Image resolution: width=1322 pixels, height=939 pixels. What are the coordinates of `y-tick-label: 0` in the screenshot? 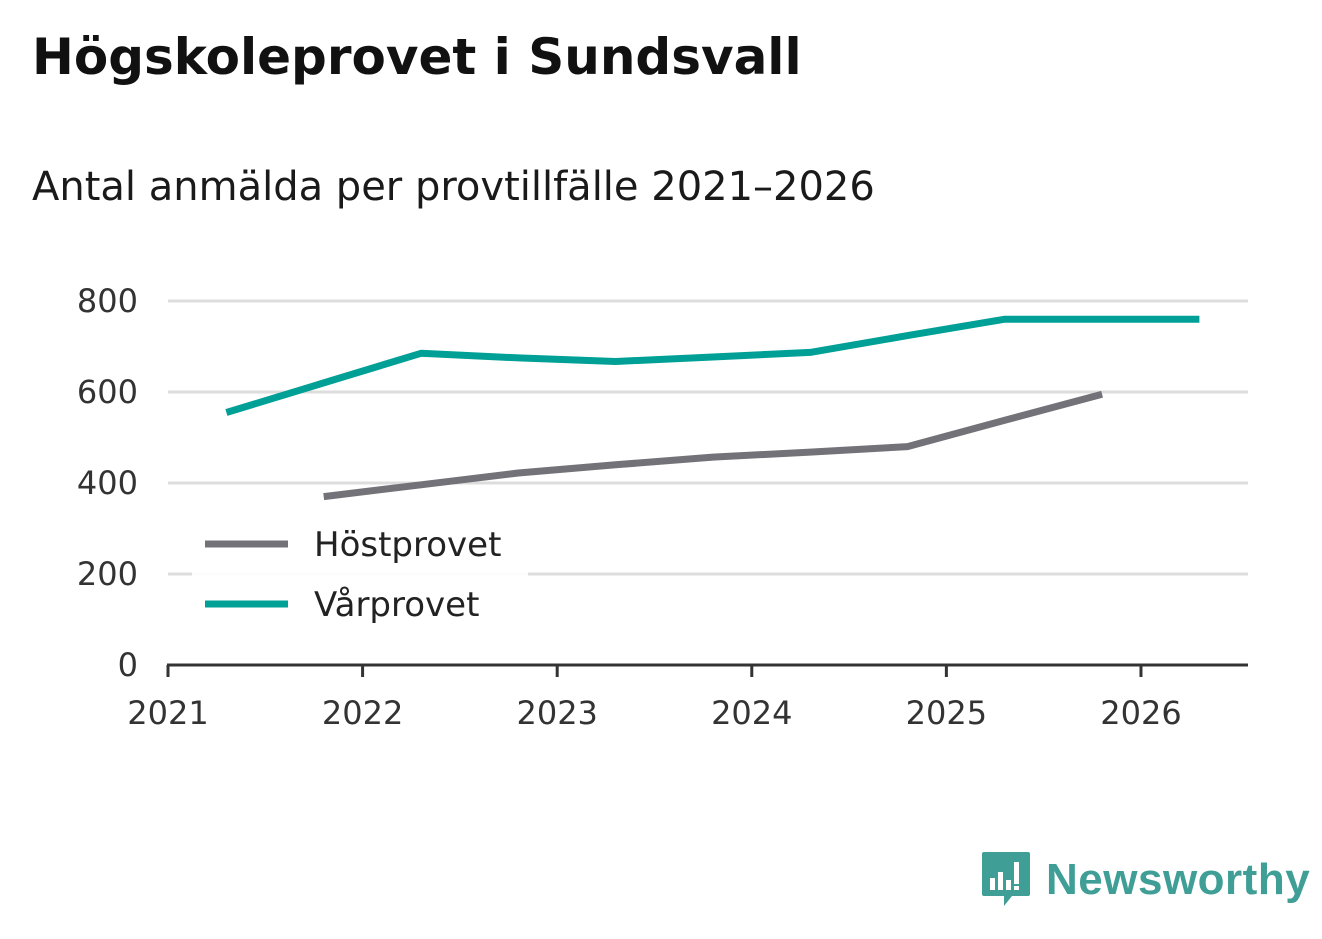 It's located at (128, 665).